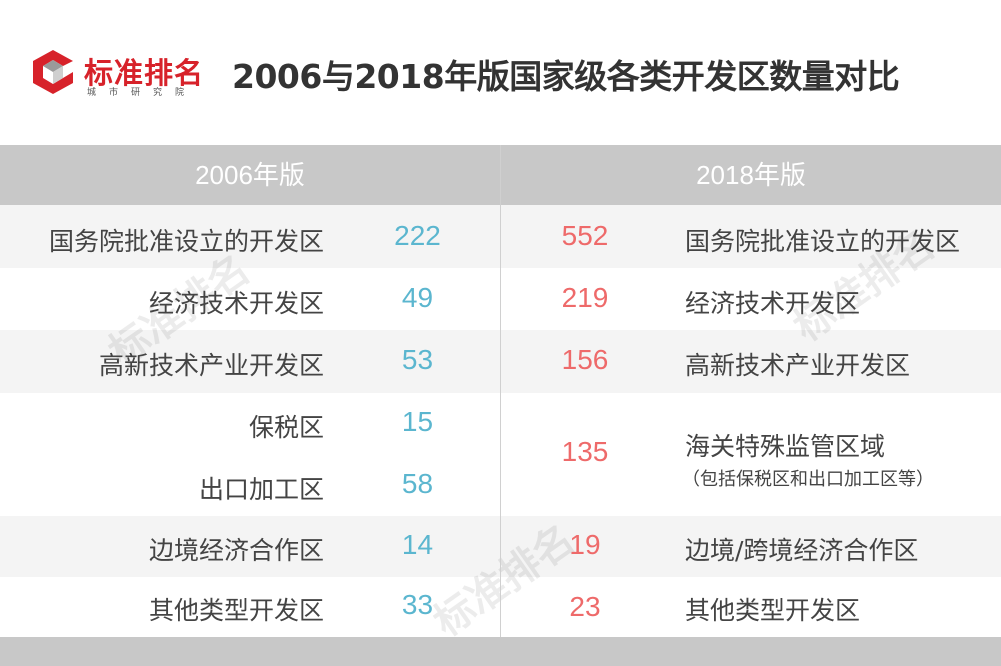 The image size is (1001, 666). I want to click on left-label: 边境经济合作区, so click(236, 550).